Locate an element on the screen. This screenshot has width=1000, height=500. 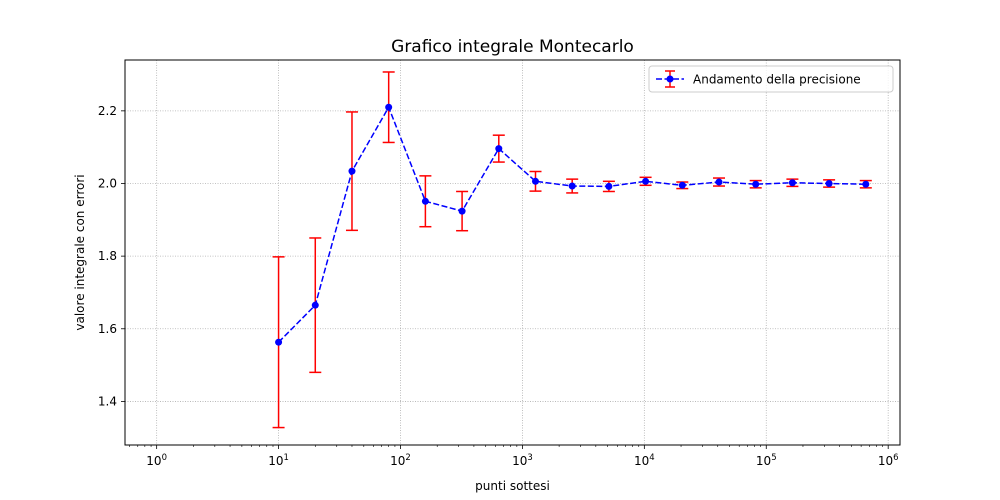
x-tick-label: 10³ is located at coordinates (522, 460).